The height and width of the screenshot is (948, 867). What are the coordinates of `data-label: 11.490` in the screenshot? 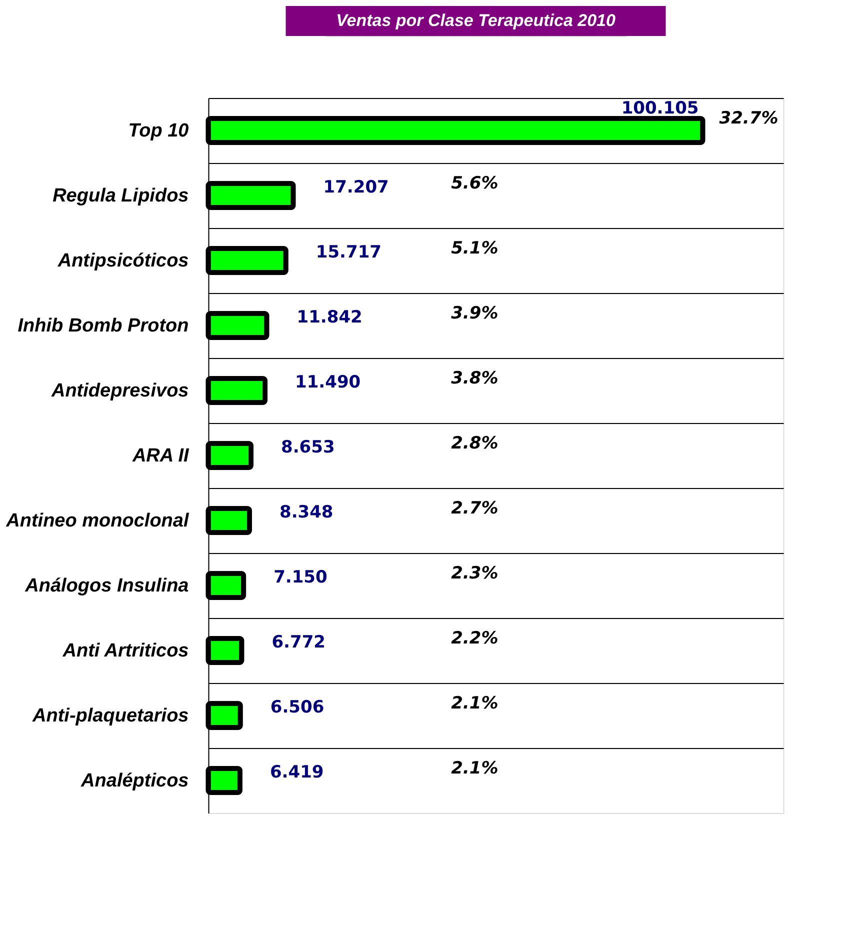 It's located at (328, 382).